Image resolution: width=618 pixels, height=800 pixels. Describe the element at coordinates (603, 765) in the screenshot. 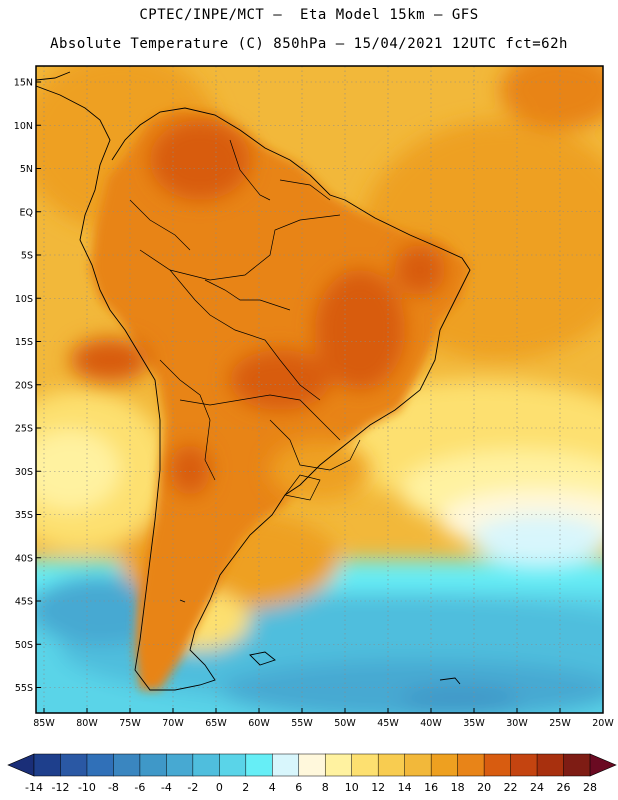

I see `colorbar-over-arrow` at that location.